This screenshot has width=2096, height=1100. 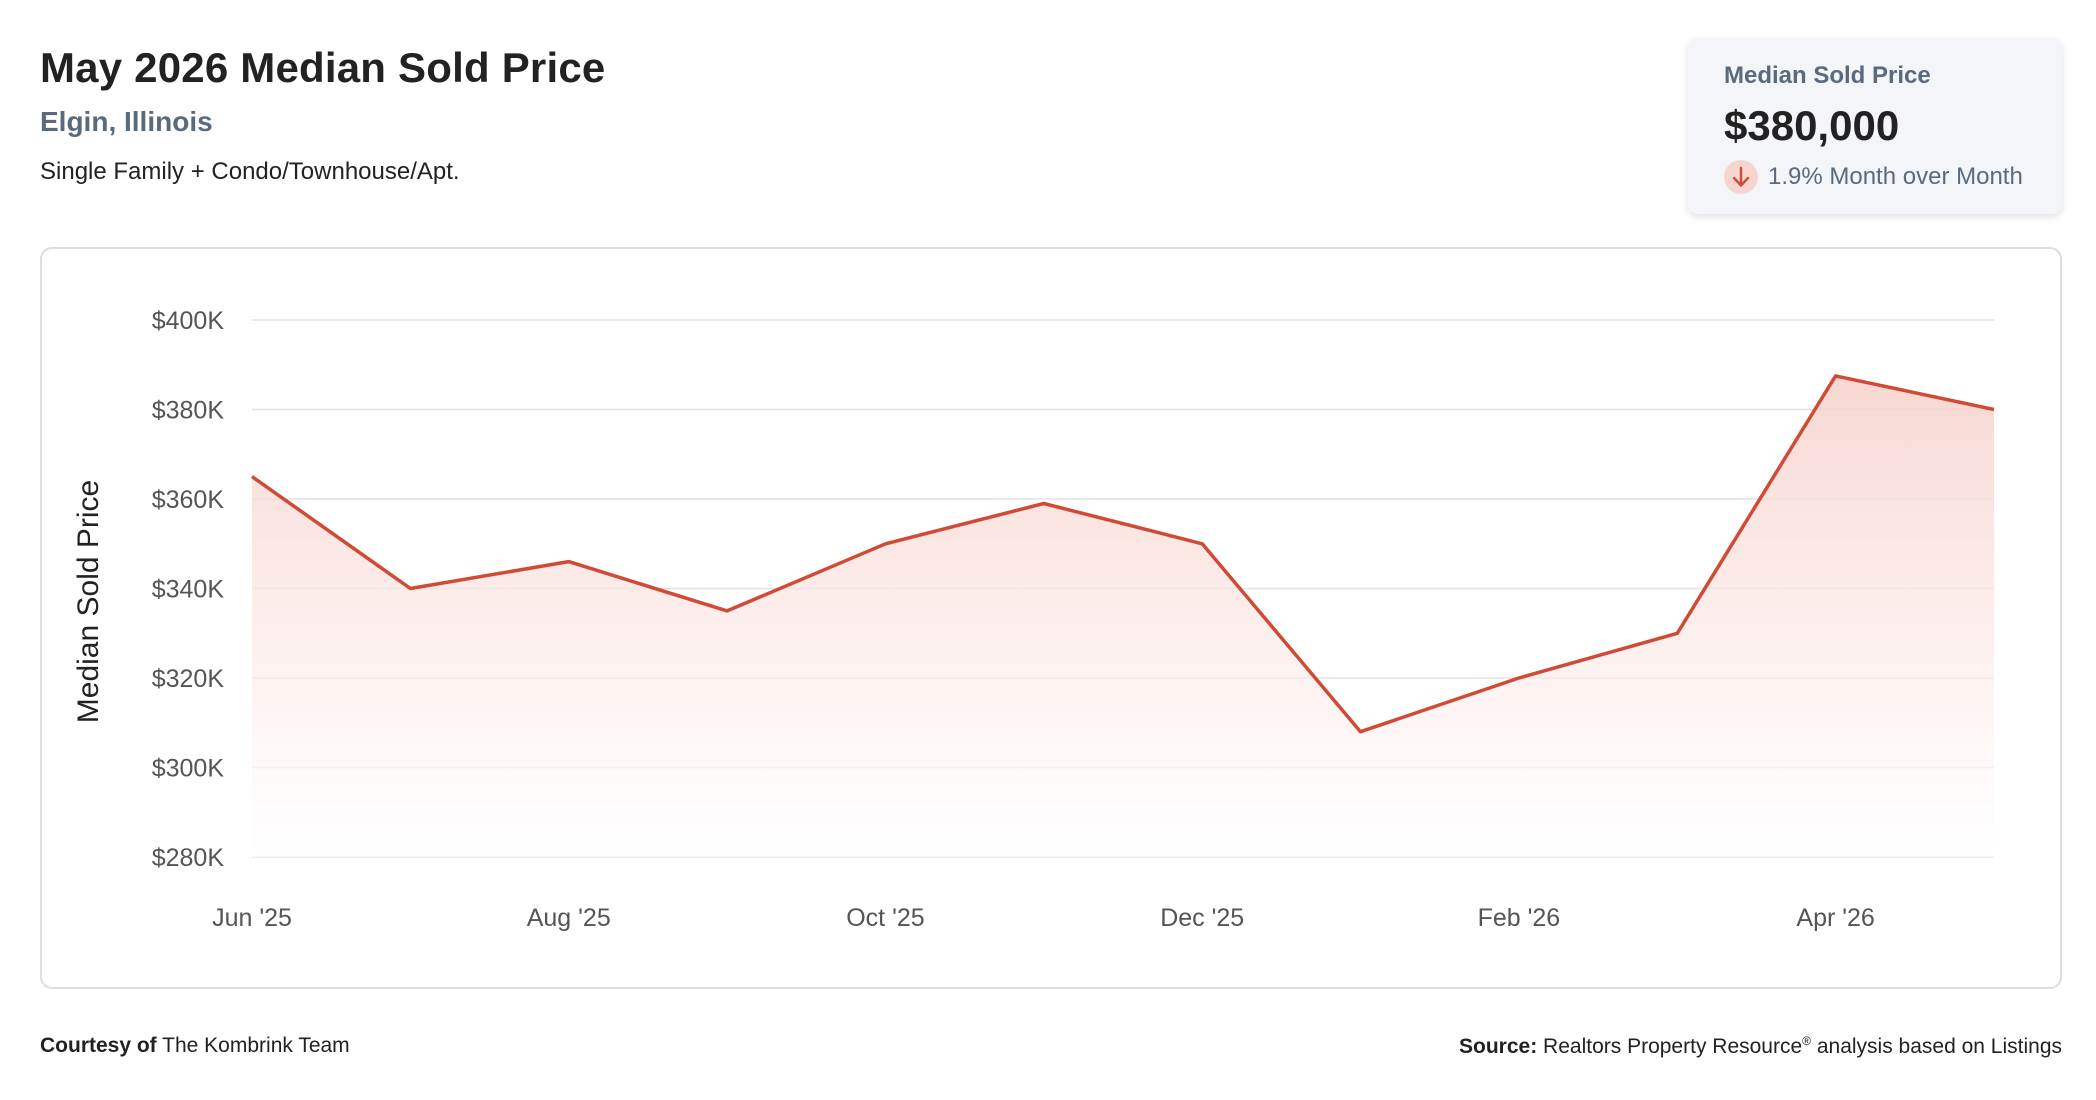 I want to click on arrow-down-icon, so click(x=1741, y=177).